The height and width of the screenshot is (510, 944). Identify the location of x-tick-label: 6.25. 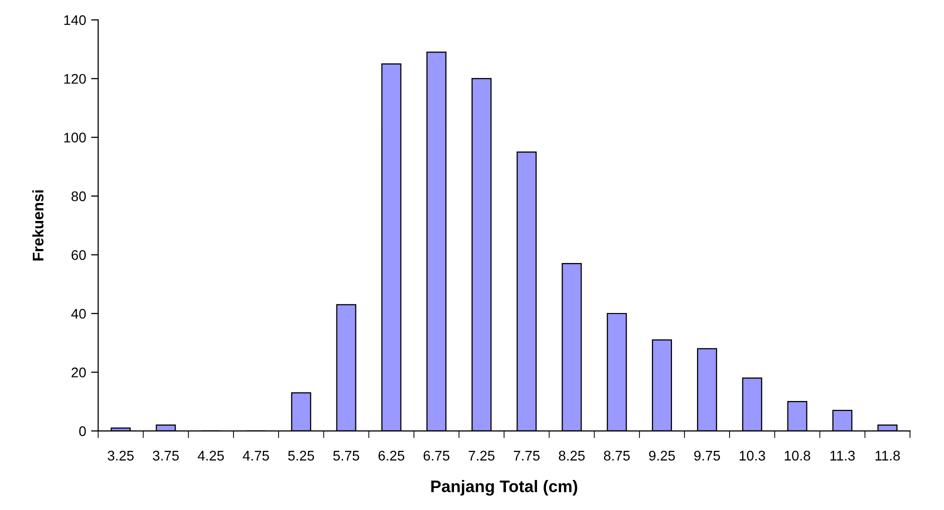
(391, 455).